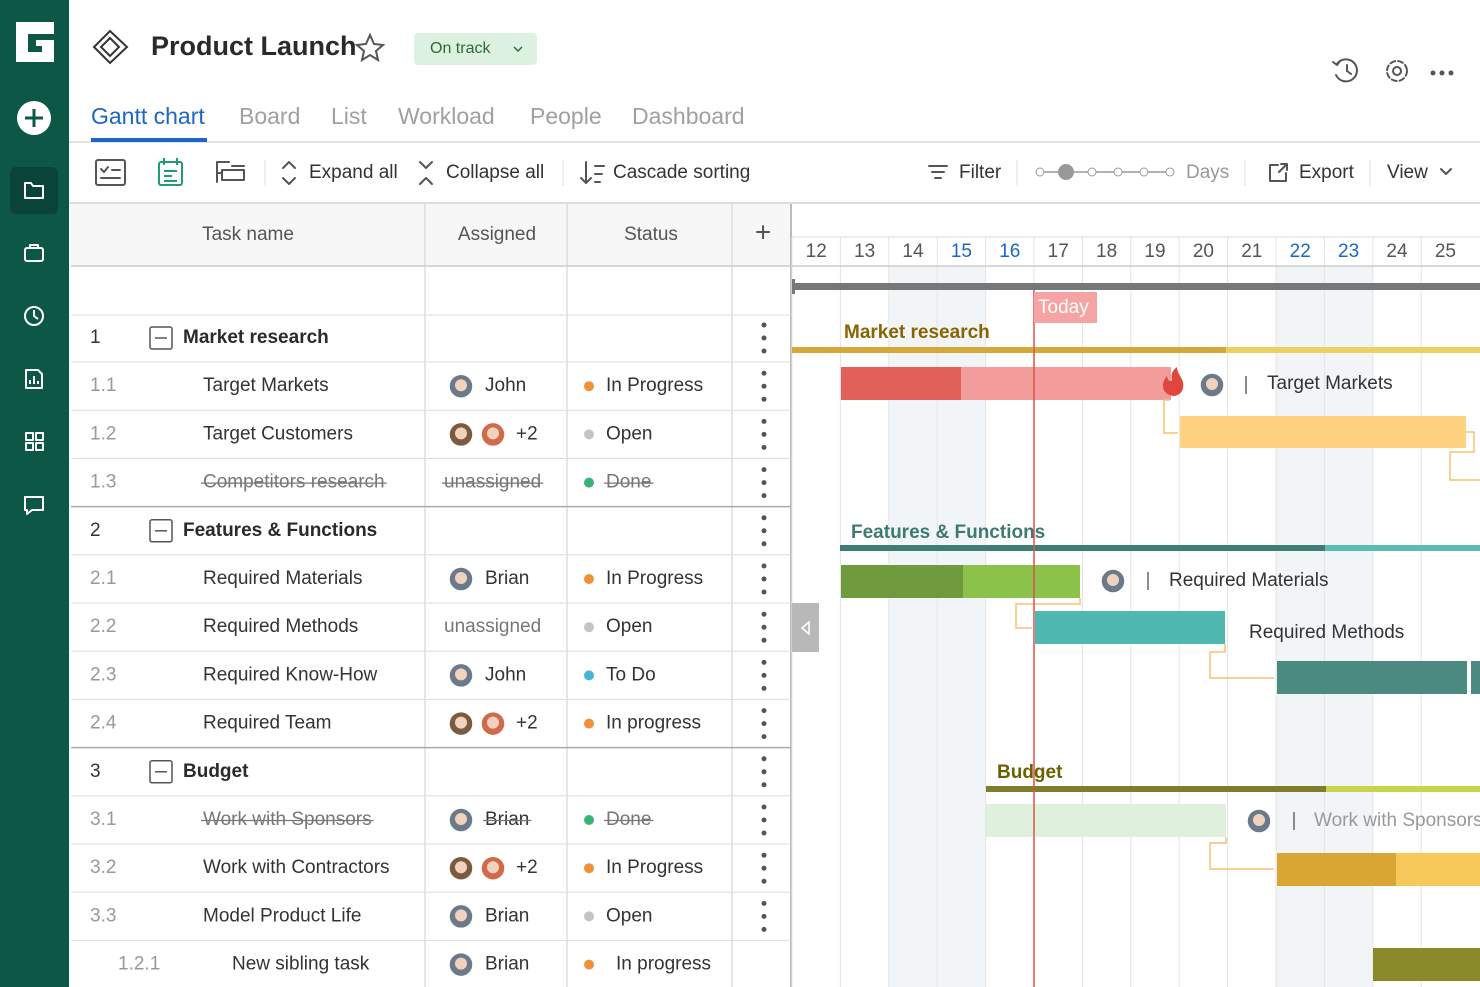  What do you see at coordinates (34, 316) in the screenshot?
I see `nav-time` at bounding box center [34, 316].